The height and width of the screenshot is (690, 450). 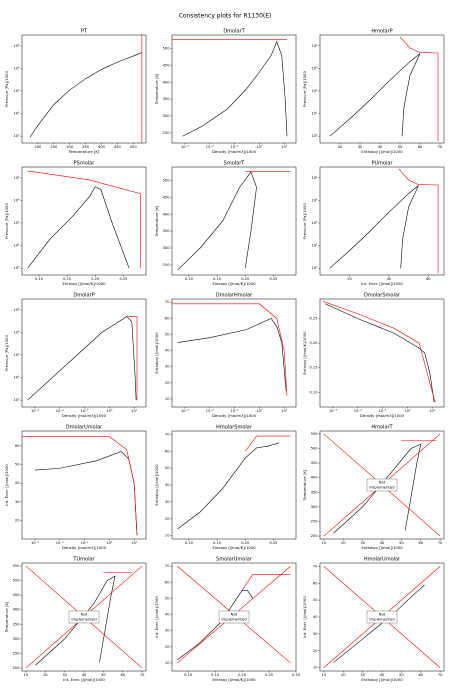 What do you see at coordinates (17, 502) in the screenshot?
I see `y-tick-label: 30` at bounding box center [17, 502].